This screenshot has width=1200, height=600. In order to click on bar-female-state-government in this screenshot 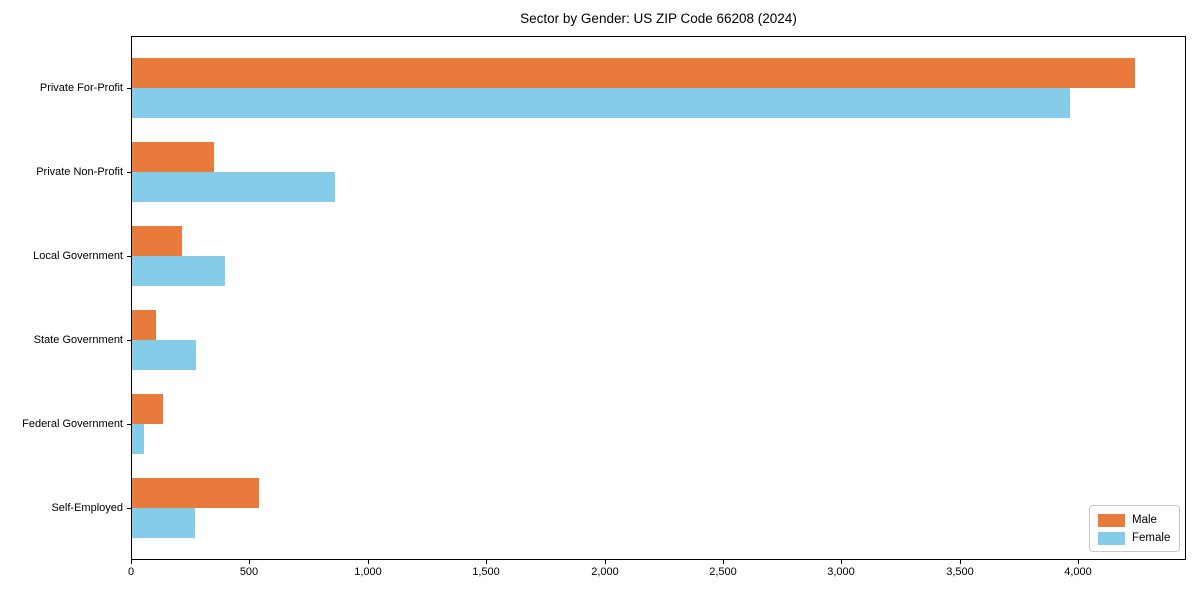, I will do `click(164, 355)`.